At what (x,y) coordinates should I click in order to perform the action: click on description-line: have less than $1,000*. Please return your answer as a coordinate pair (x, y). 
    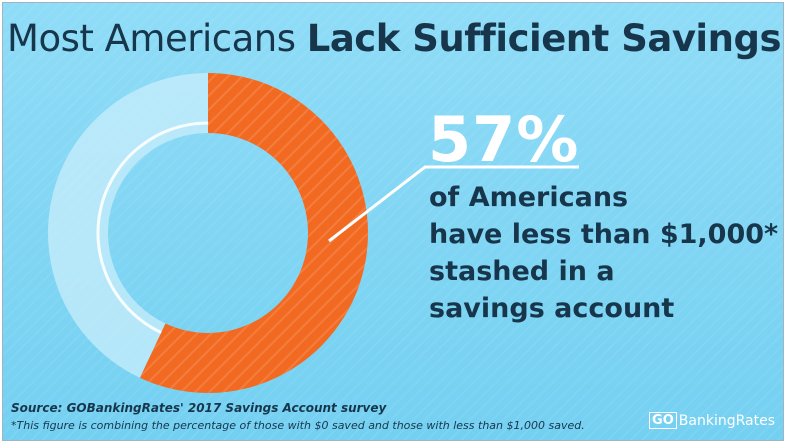
    Looking at the image, I should click on (604, 234).